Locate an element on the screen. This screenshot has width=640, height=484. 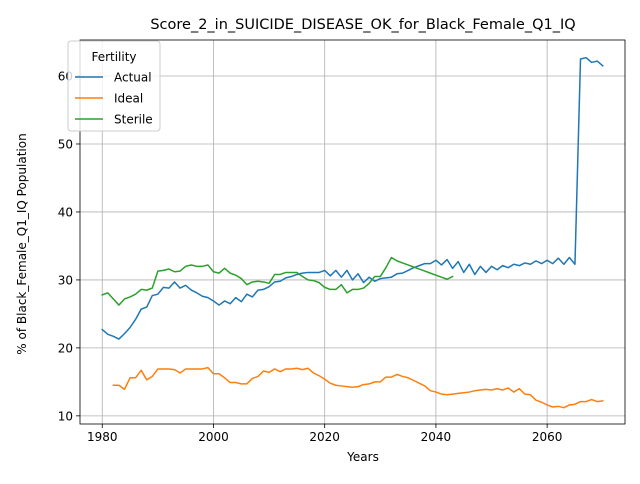
legend-title: Fertility is located at coordinates (113, 57).